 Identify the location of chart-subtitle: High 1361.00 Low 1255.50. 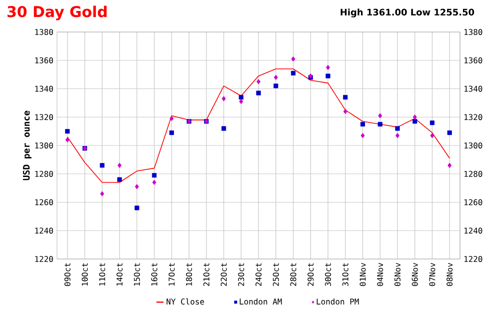
(407, 13).